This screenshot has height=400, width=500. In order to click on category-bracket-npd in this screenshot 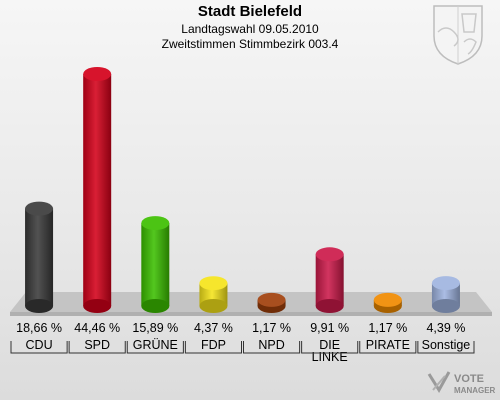, I will do `click(272, 347)`.